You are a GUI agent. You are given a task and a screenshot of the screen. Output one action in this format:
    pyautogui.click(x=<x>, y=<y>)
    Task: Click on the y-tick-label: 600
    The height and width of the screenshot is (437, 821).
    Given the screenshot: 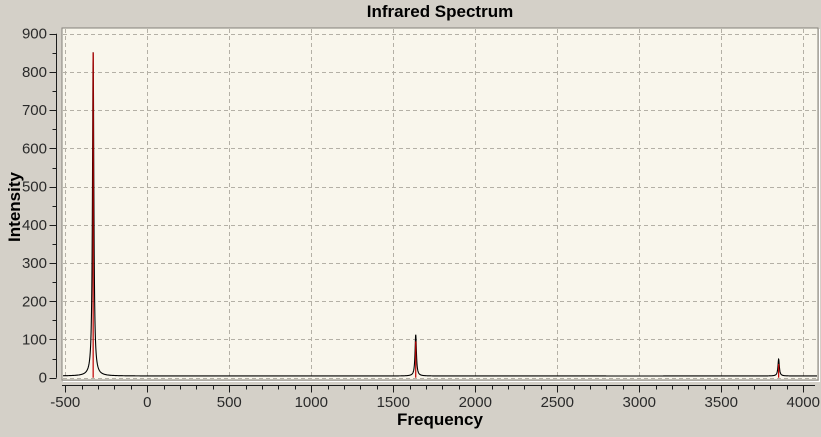 What is the action you would take?
    pyautogui.click(x=34, y=148)
    